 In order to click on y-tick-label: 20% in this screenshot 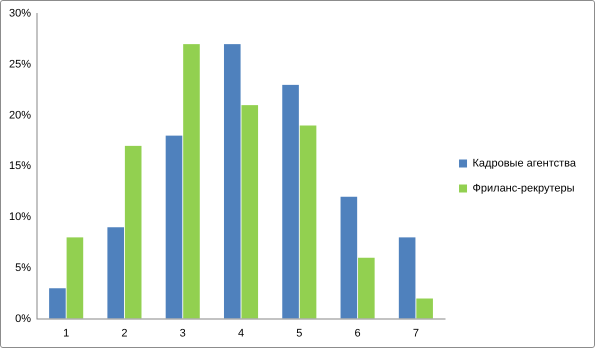, I will do `click(20, 115)`.